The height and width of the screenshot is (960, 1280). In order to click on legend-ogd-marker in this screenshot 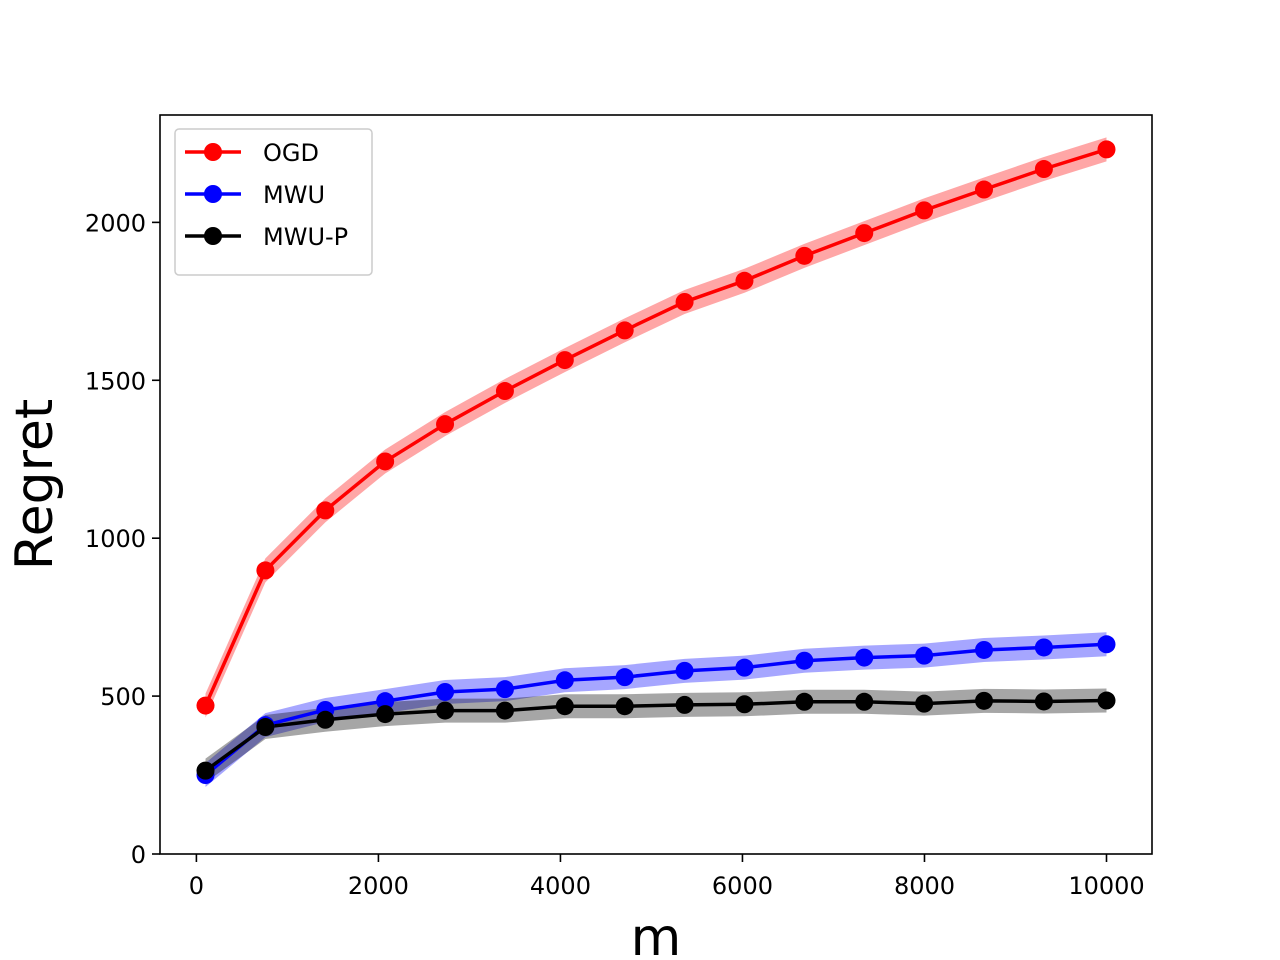, I will do `click(213, 152)`.